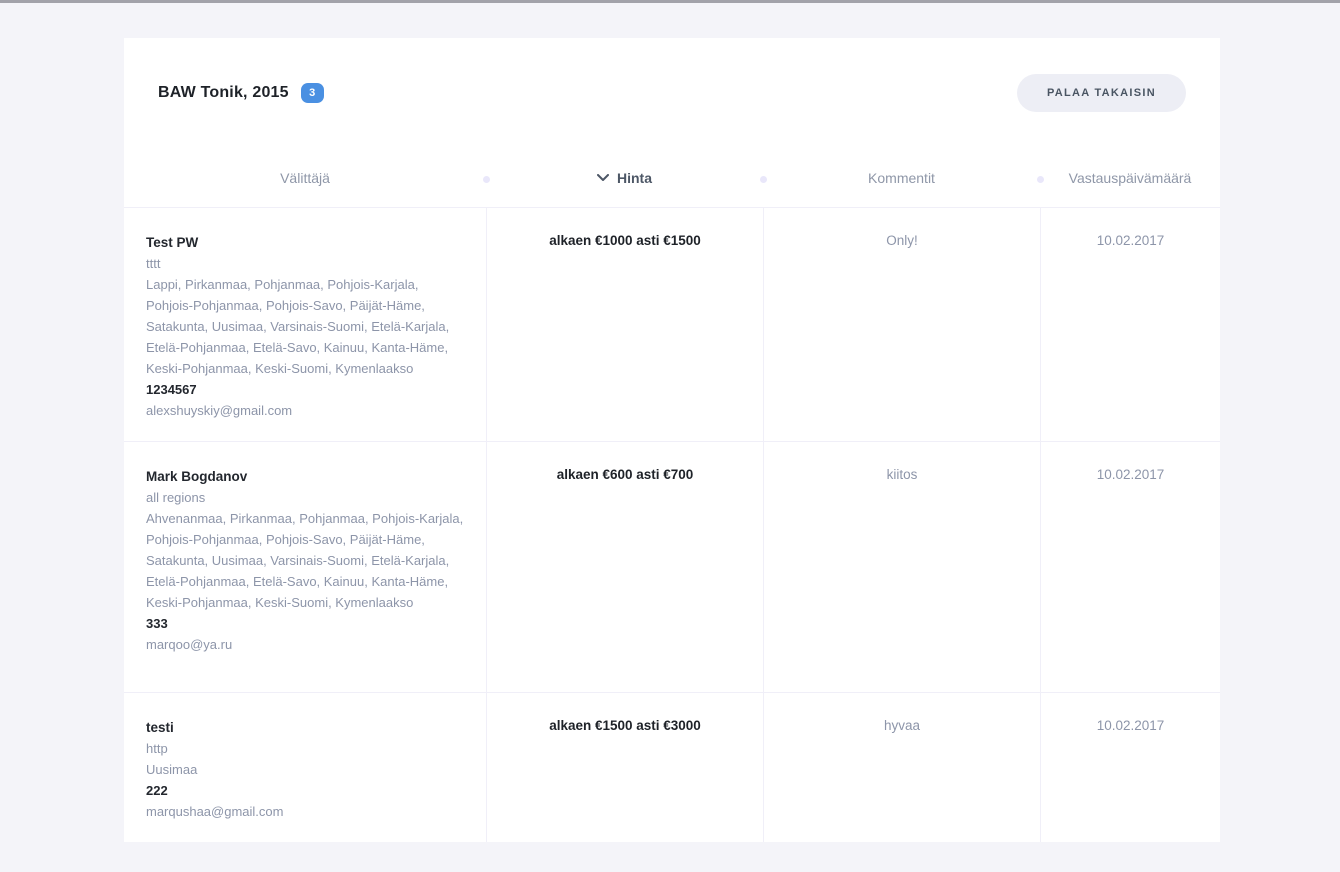 This screenshot has height=872, width=1340. What do you see at coordinates (624, 767) in the screenshot?
I see `price-cell: alkaen €1500 asti €3000` at bounding box center [624, 767].